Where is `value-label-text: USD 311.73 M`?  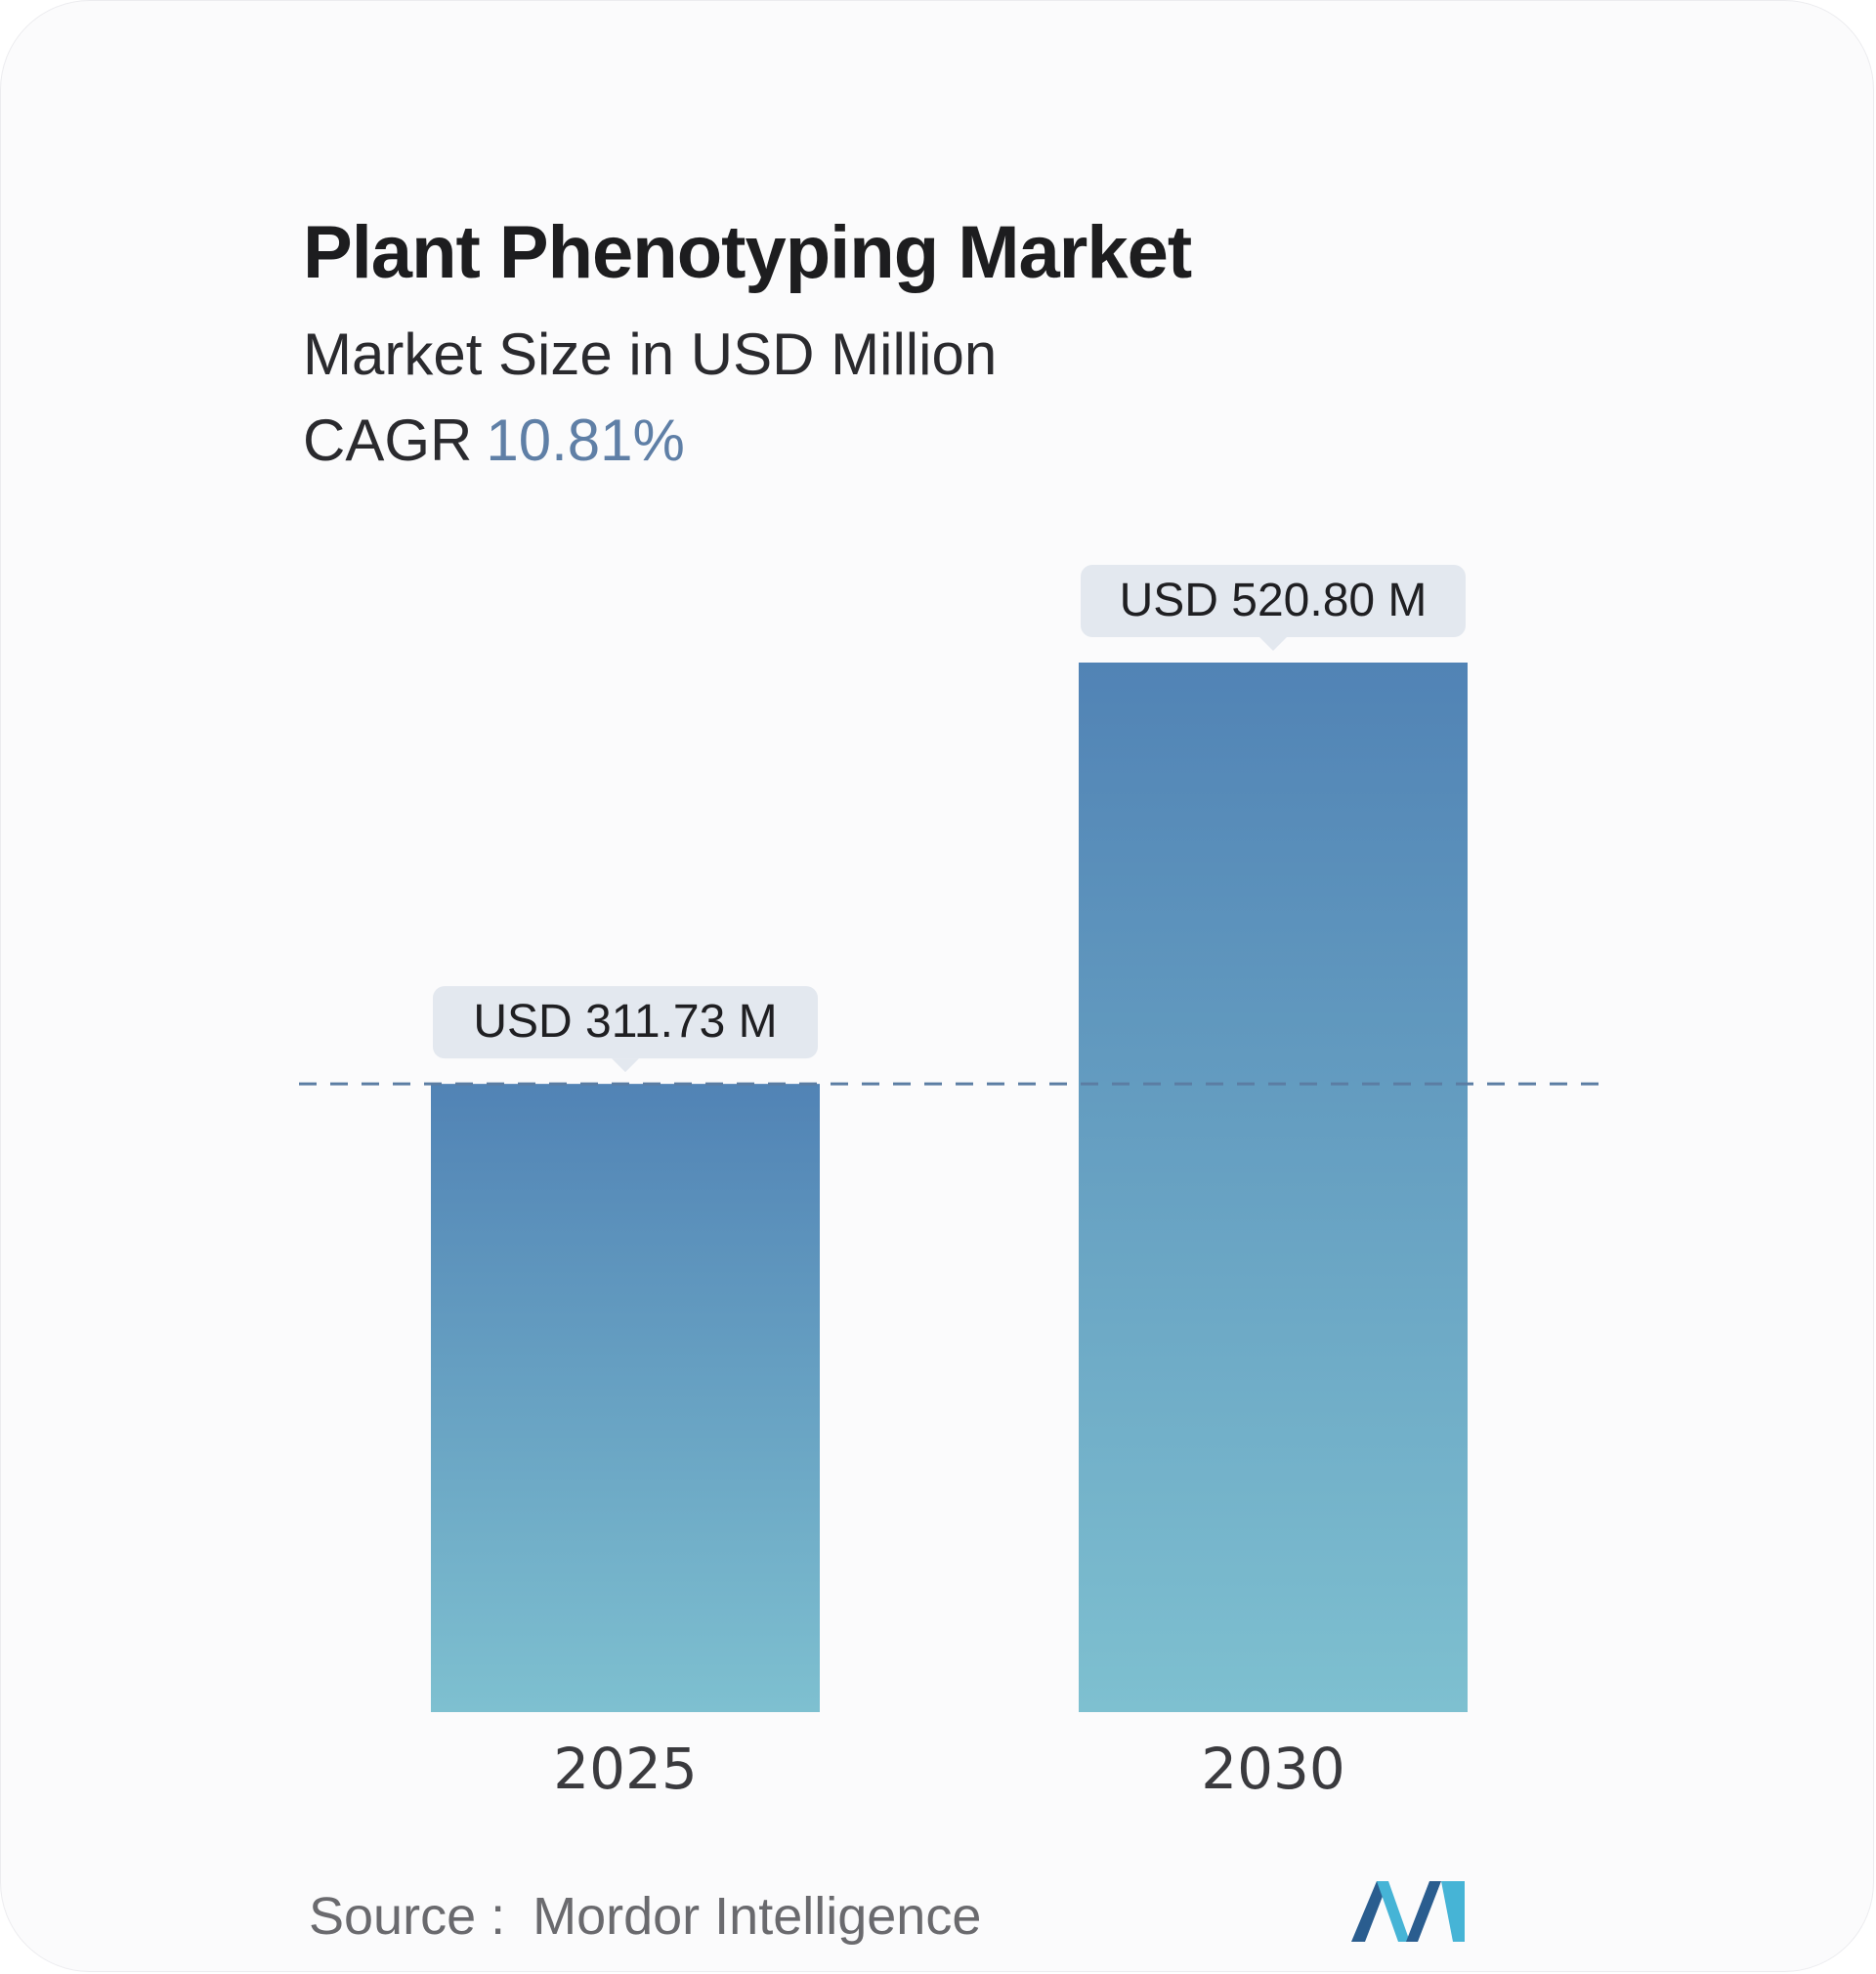
value-label-text: USD 311.73 M is located at coordinates (625, 1022).